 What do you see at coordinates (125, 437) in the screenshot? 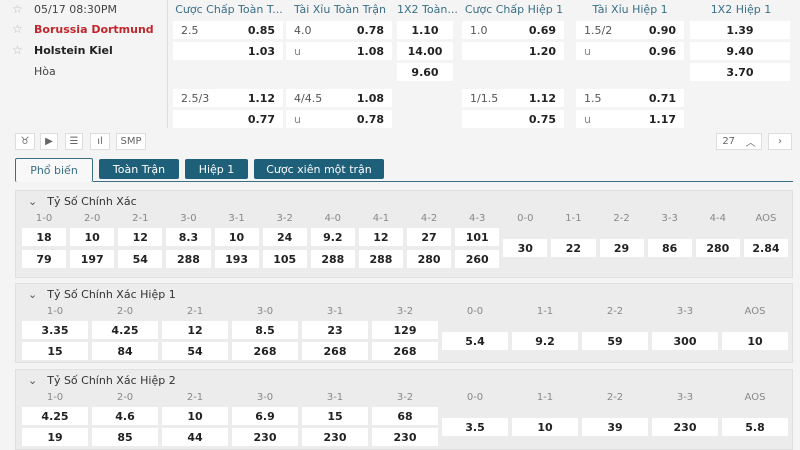
I see `odds-cell: 85` at bounding box center [125, 437].